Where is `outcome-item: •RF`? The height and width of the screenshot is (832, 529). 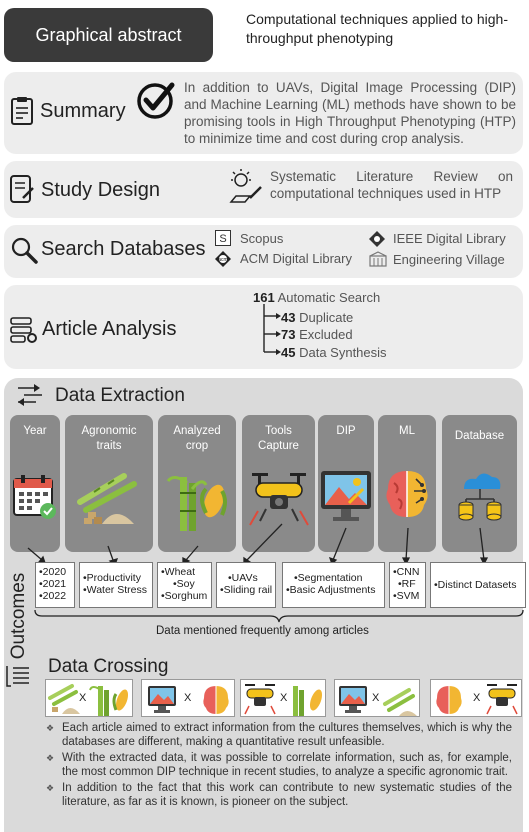 outcome-item: •RF is located at coordinates (407, 584).